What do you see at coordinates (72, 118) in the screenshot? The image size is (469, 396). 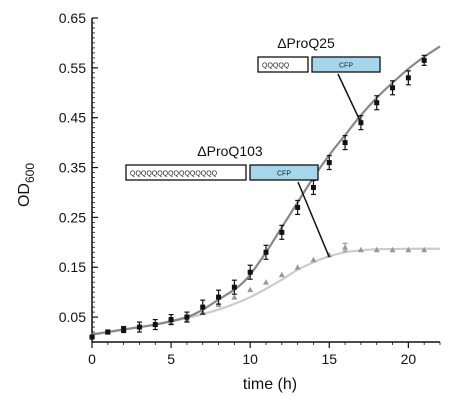 I see `y-tick-label: 0.45` at bounding box center [72, 118].